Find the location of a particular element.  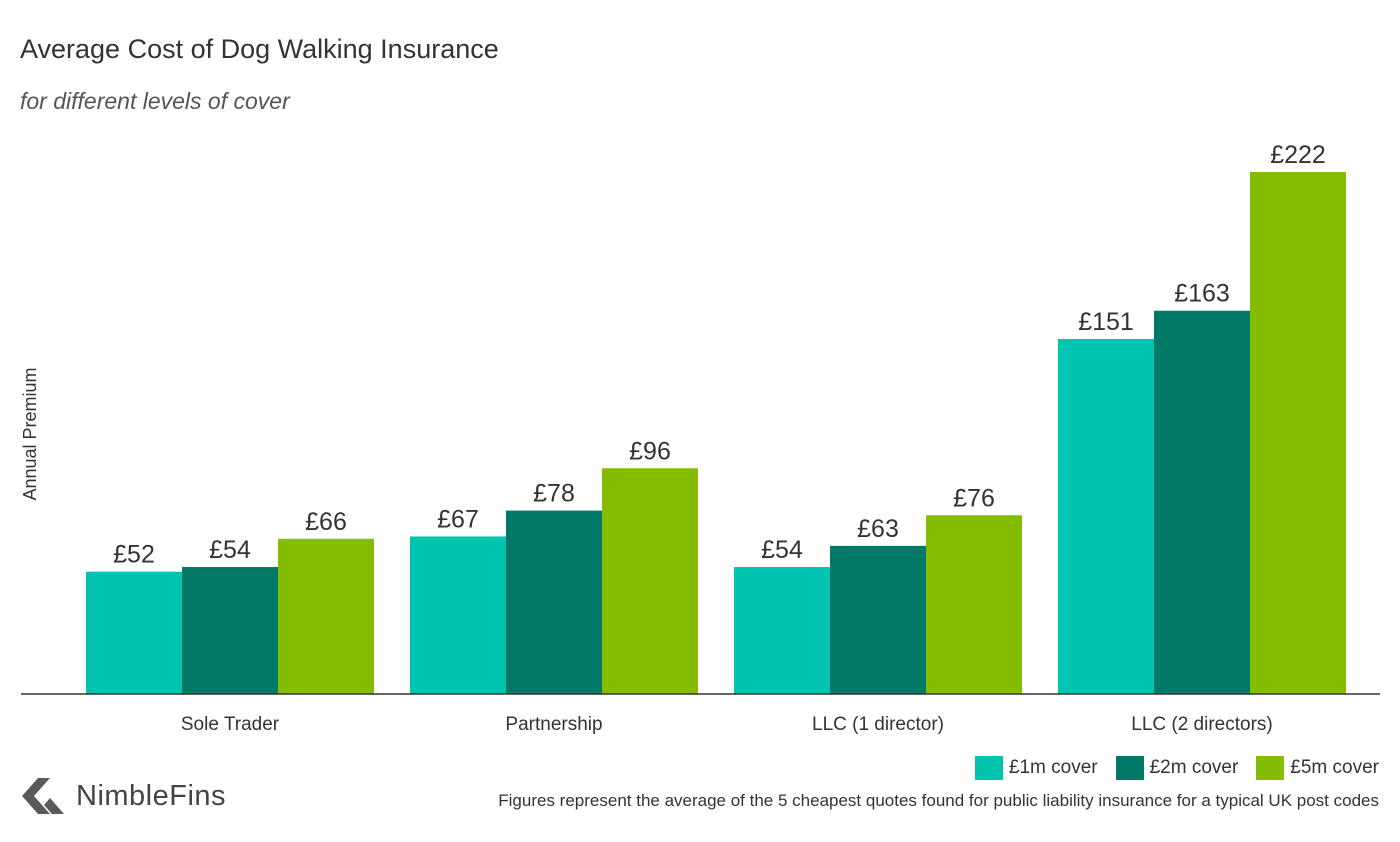

data-label-llc-2-directors-1m-cover: £151 is located at coordinates (1106, 322).